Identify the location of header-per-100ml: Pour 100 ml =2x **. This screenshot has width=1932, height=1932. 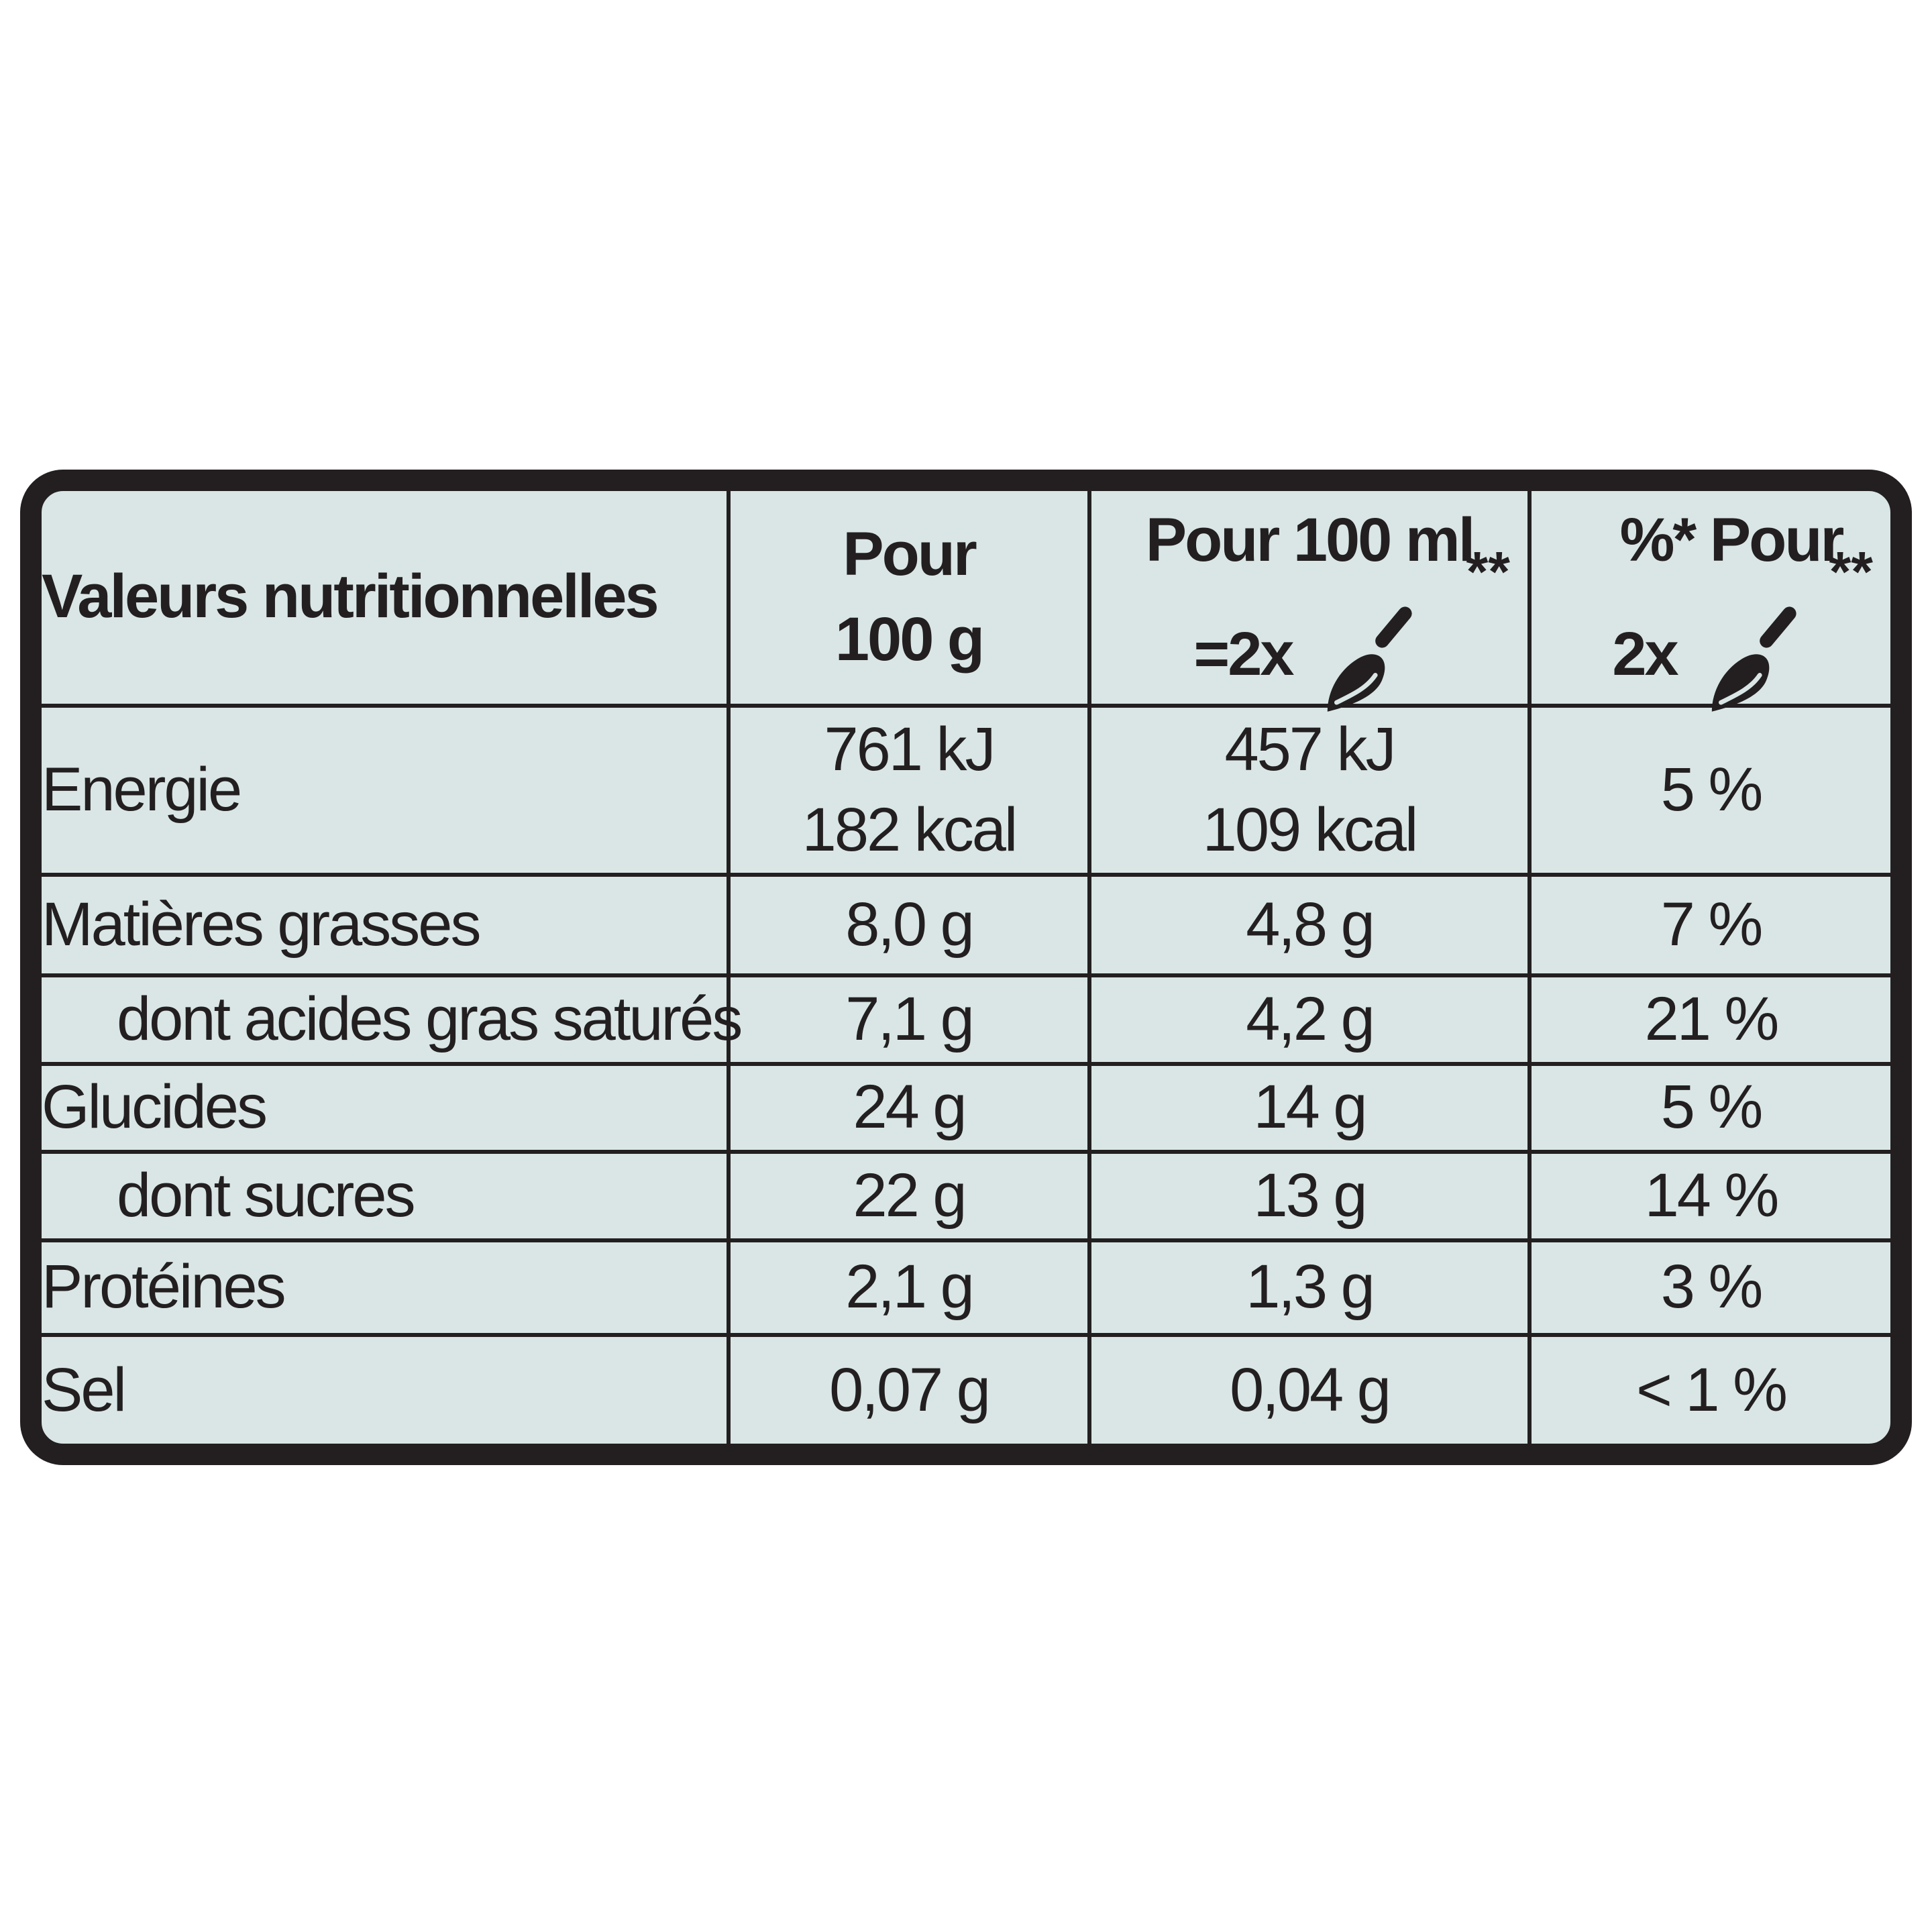
(1309, 601).